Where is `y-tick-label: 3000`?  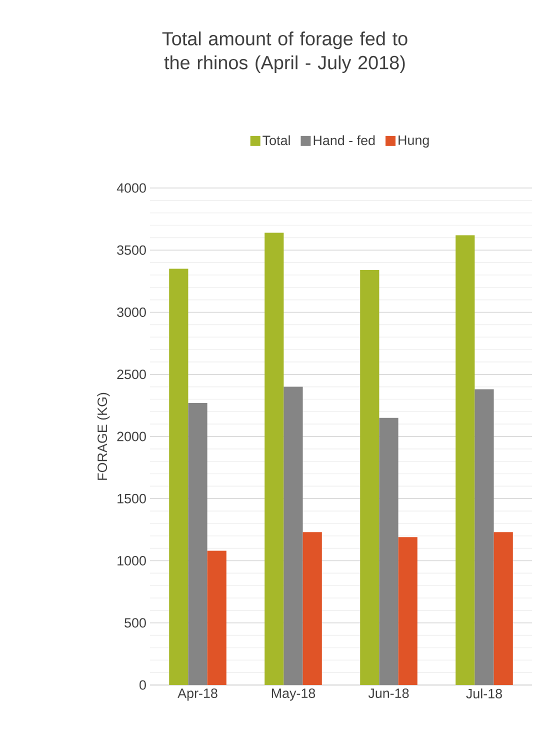
y-tick-label: 3000 is located at coordinates (131, 312).